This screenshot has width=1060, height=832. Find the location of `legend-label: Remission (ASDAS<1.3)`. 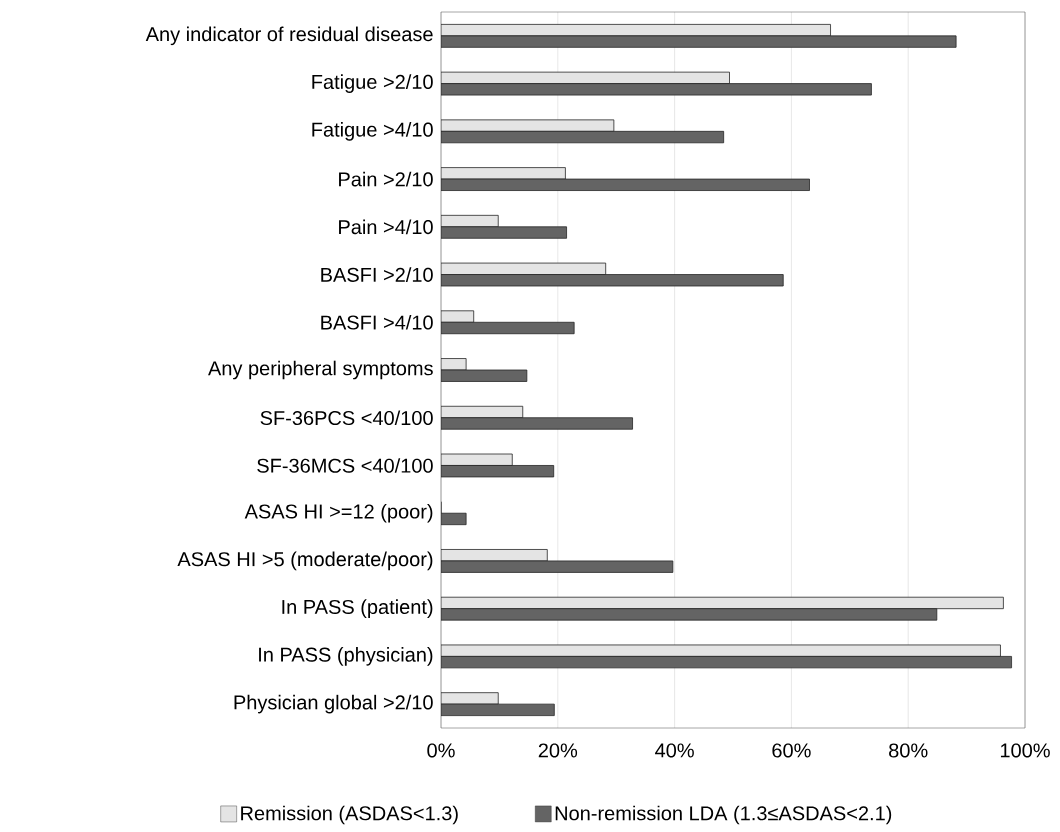

legend-label: Remission (ASDAS<1.3) is located at coordinates (349, 815).